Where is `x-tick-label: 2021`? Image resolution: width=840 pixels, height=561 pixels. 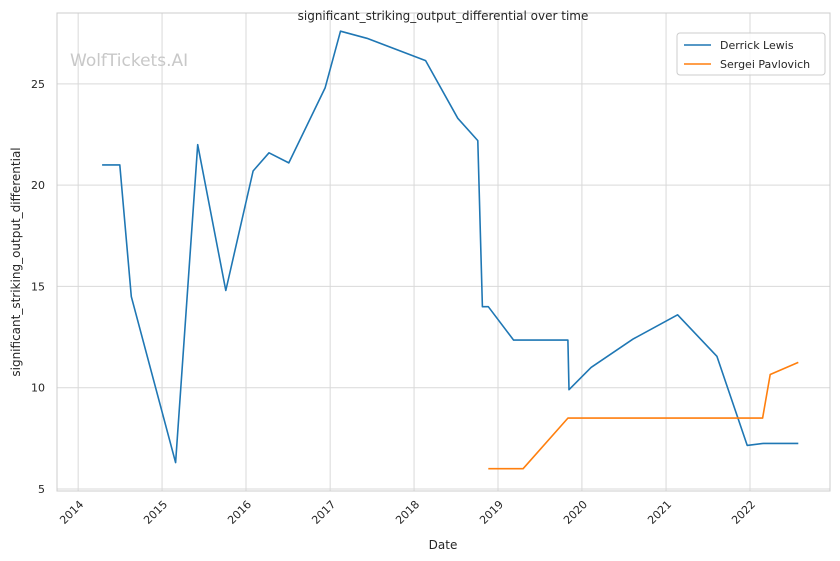 x-tick-label: 2021 is located at coordinates (659, 512).